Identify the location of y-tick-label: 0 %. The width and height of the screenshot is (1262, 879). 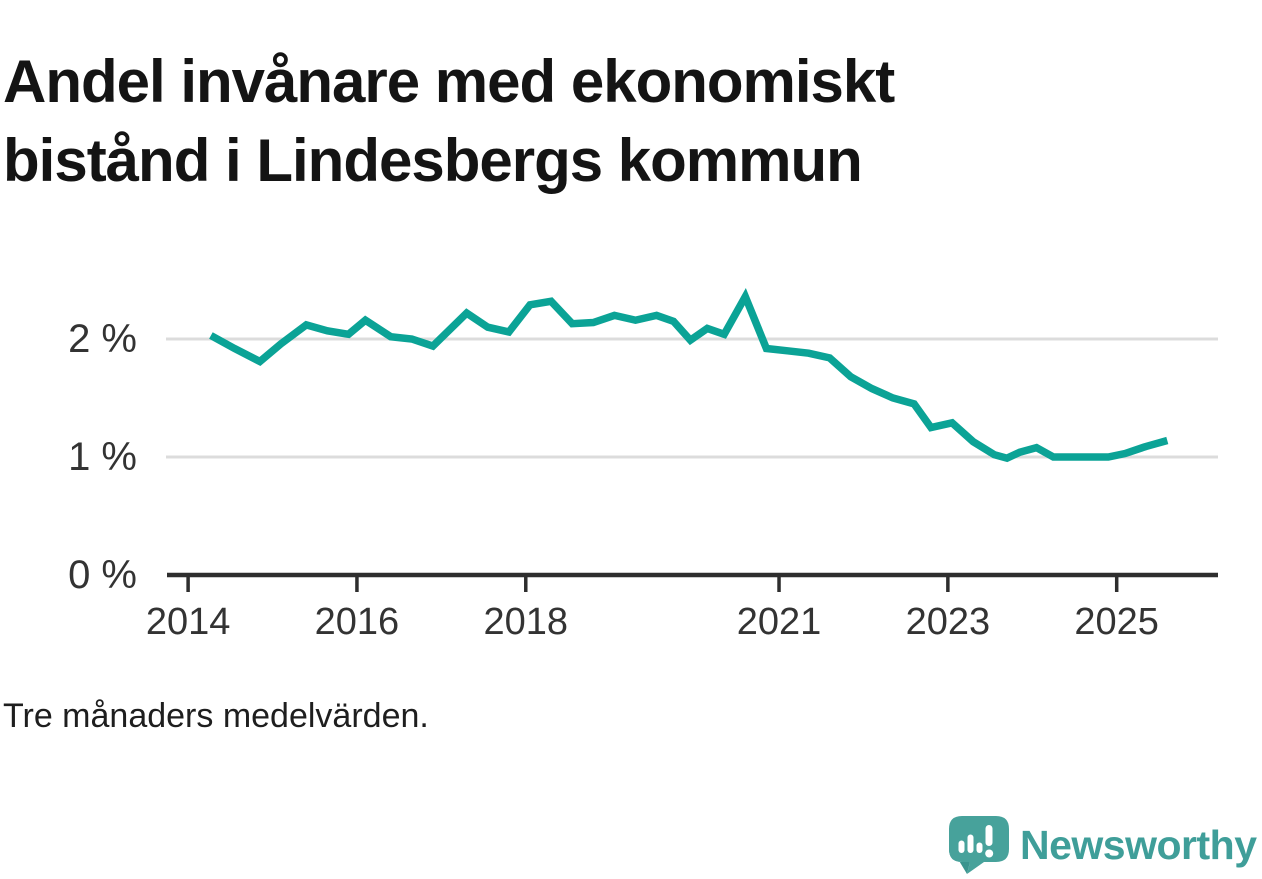
(102, 575).